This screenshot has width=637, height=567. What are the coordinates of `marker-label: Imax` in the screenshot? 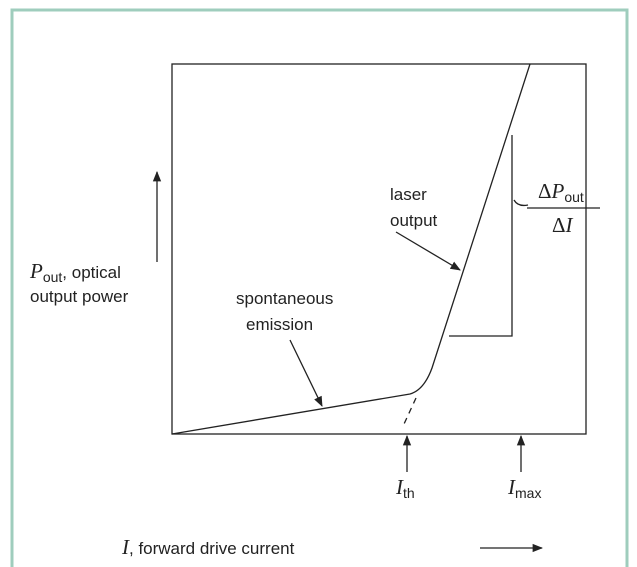 It's located at (524, 488).